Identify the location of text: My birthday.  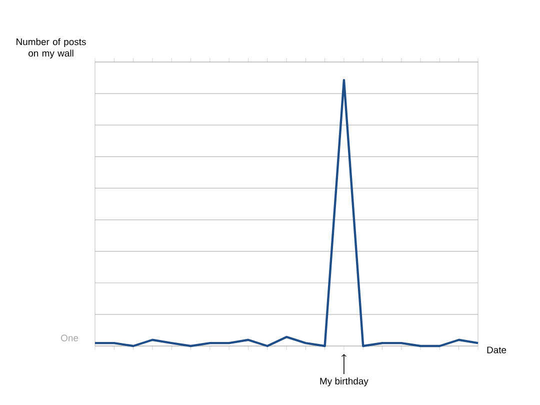
(344, 382).